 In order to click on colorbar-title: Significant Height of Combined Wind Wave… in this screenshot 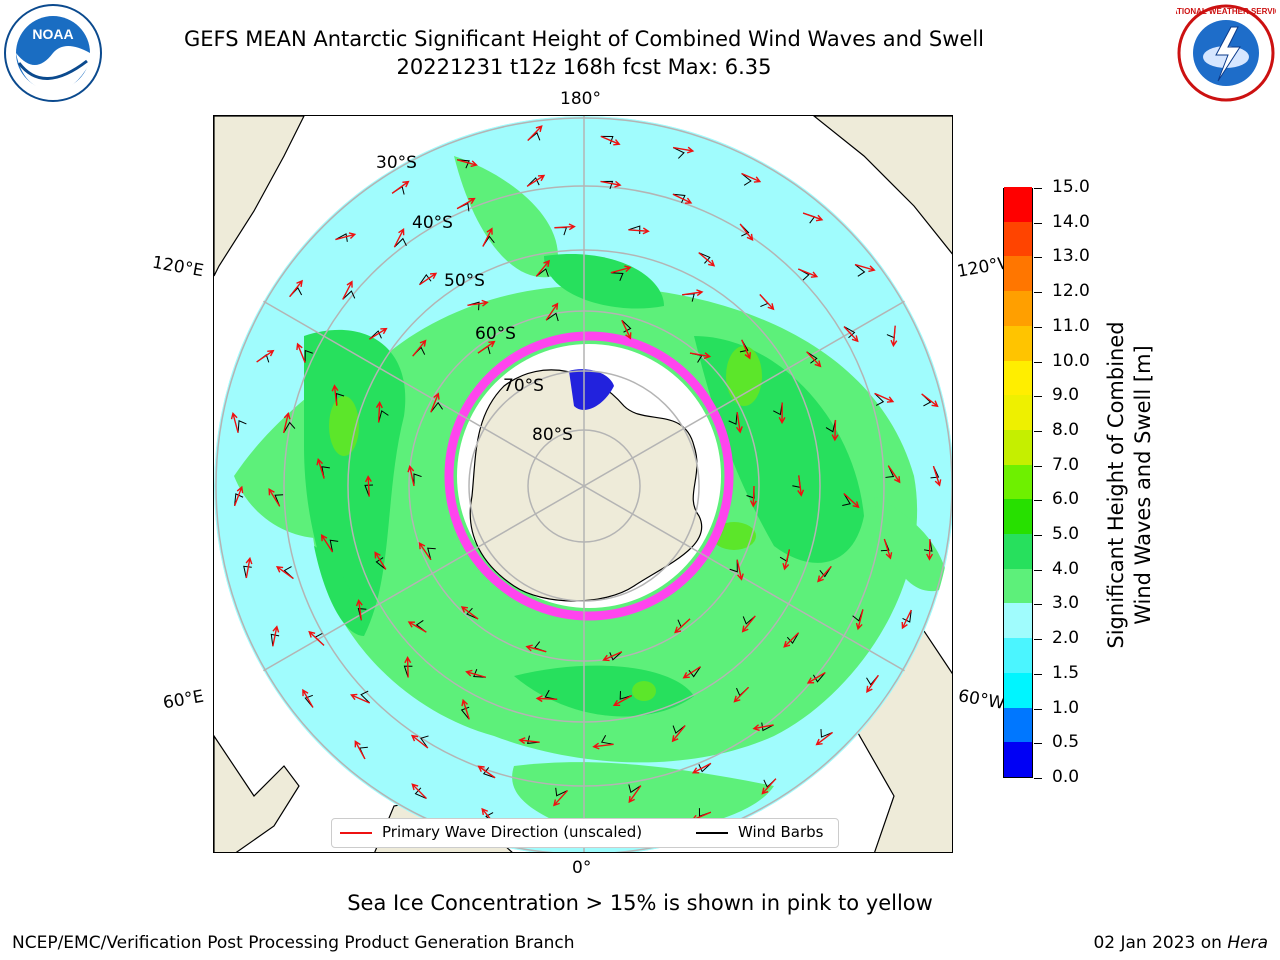, I will do `click(1130, 485)`.